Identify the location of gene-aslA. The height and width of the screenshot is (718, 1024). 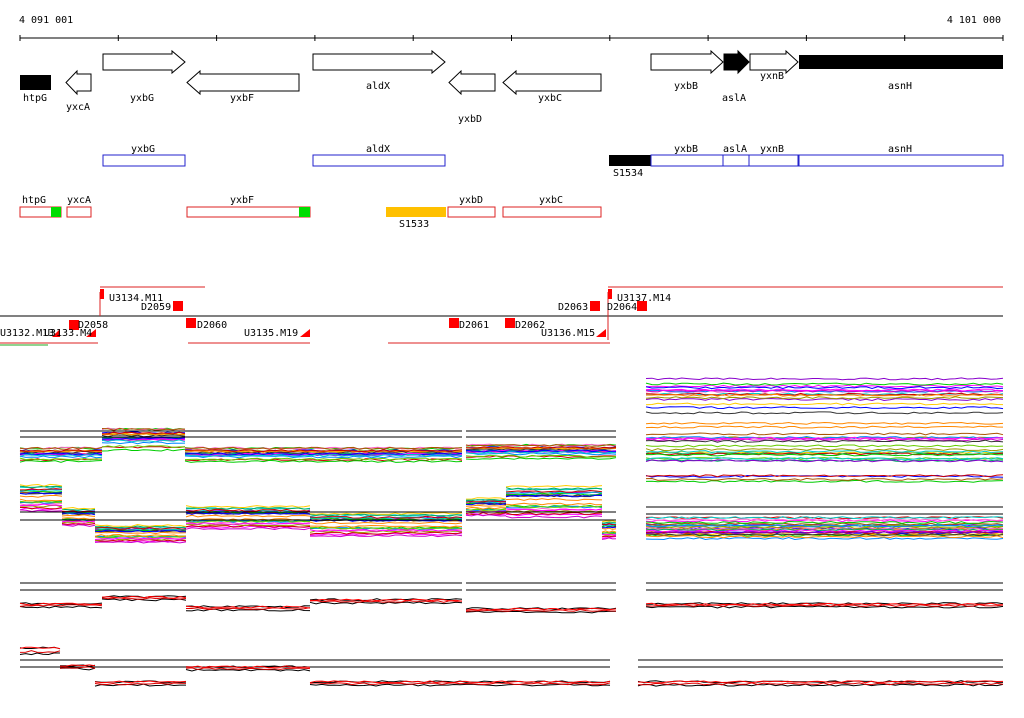
(736, 62).